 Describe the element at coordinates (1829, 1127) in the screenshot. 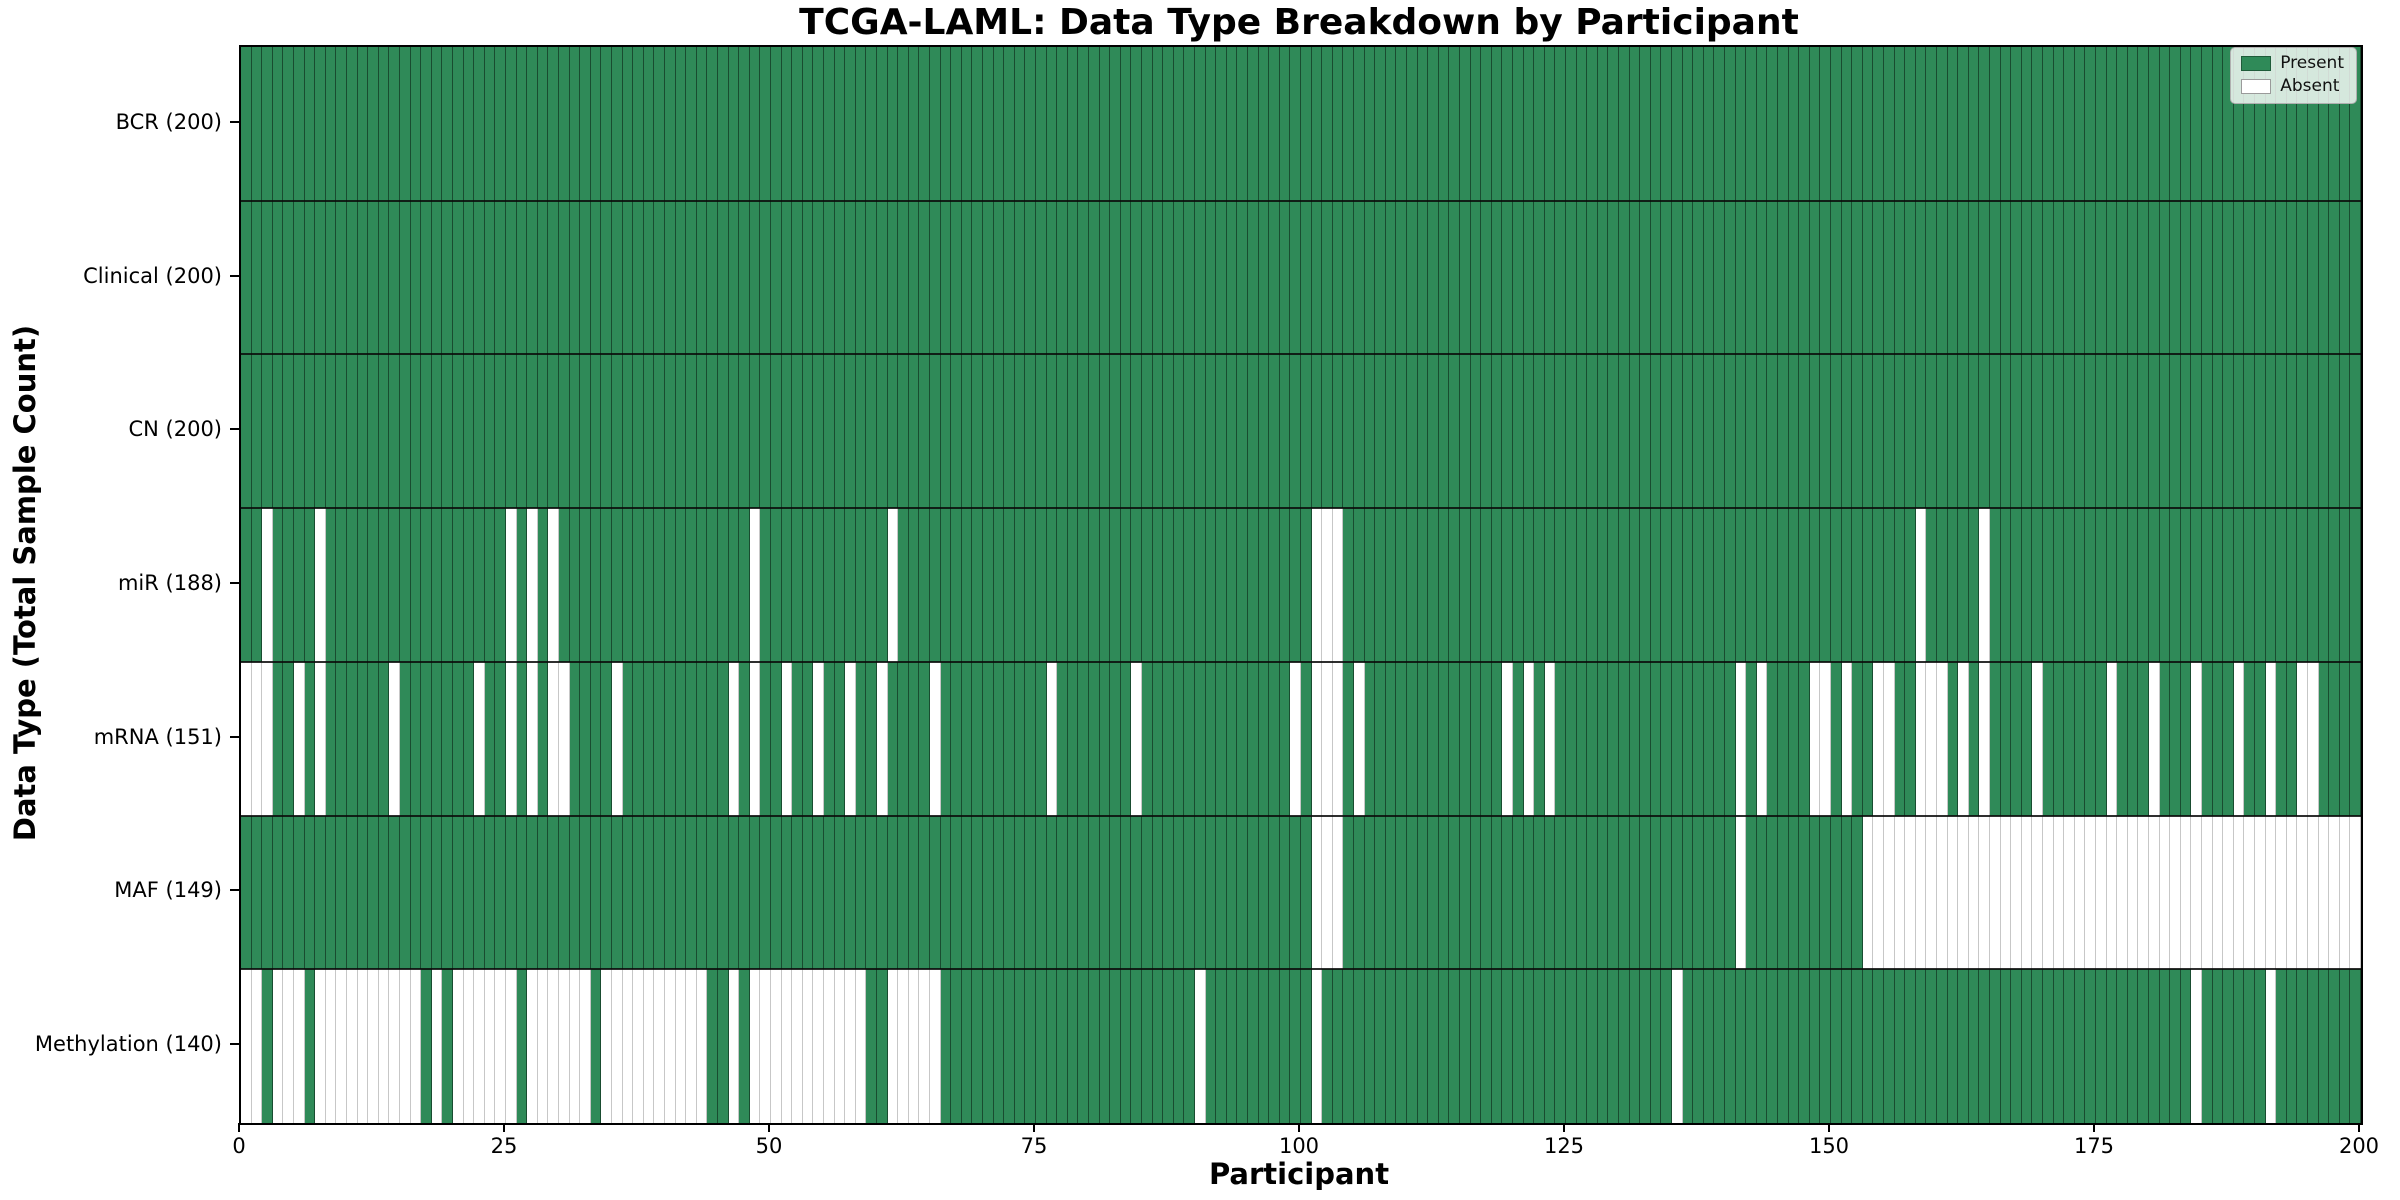

I see `x-tick-mark` at that location.